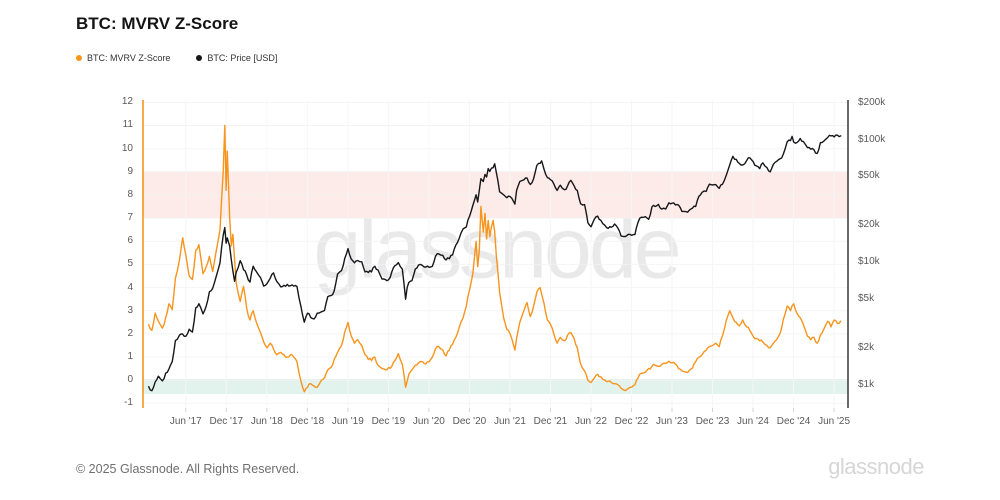  Describe the element at coordinates (866, 299) in the screenshot. I see `y-right-tick-label: $5k` at that location.